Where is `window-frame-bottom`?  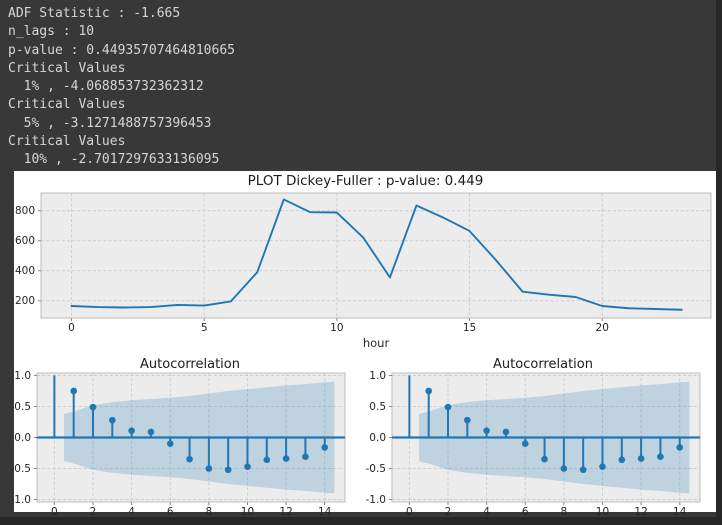 window-frame-bottom is located at coordinates (361, 521).